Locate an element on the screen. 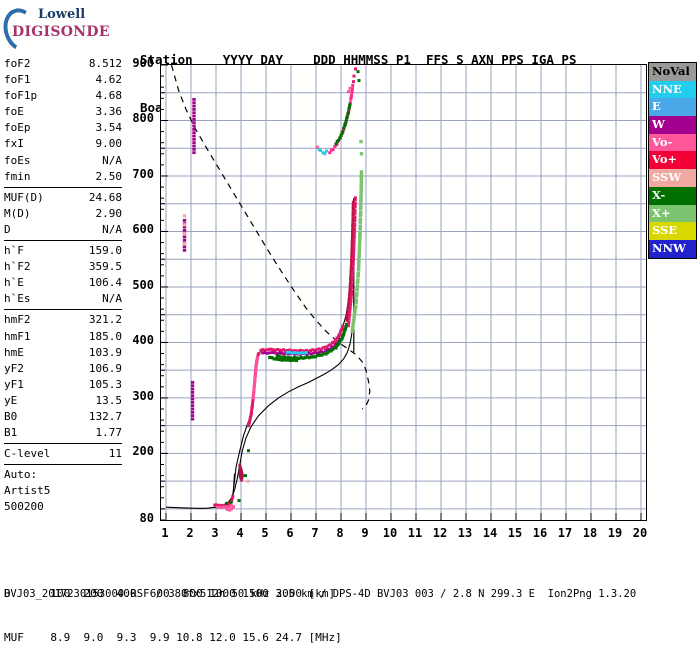 This screenshot has height=660, width=700. param-row: foF1p 4.68 is located at coordinates (63, 96).